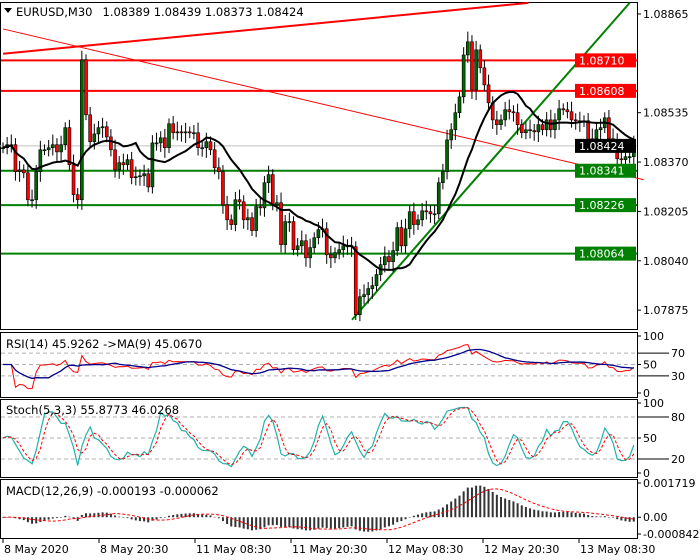  What do you see at coordinates (669, 483) in the screenshot?
I see `macd-tick-label: 0.001719` at bounding box center [669, 483].